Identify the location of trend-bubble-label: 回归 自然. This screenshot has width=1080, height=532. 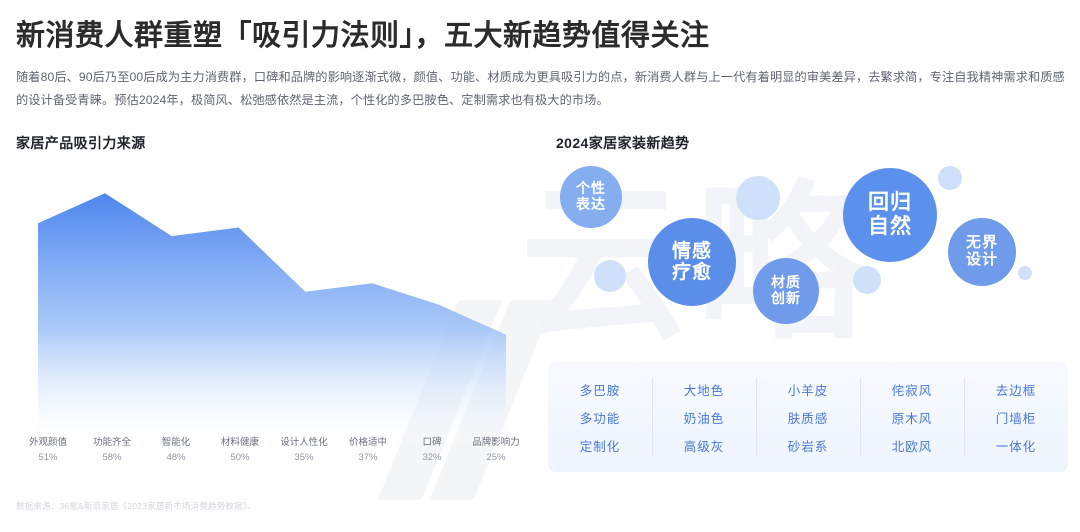
(890, 214).